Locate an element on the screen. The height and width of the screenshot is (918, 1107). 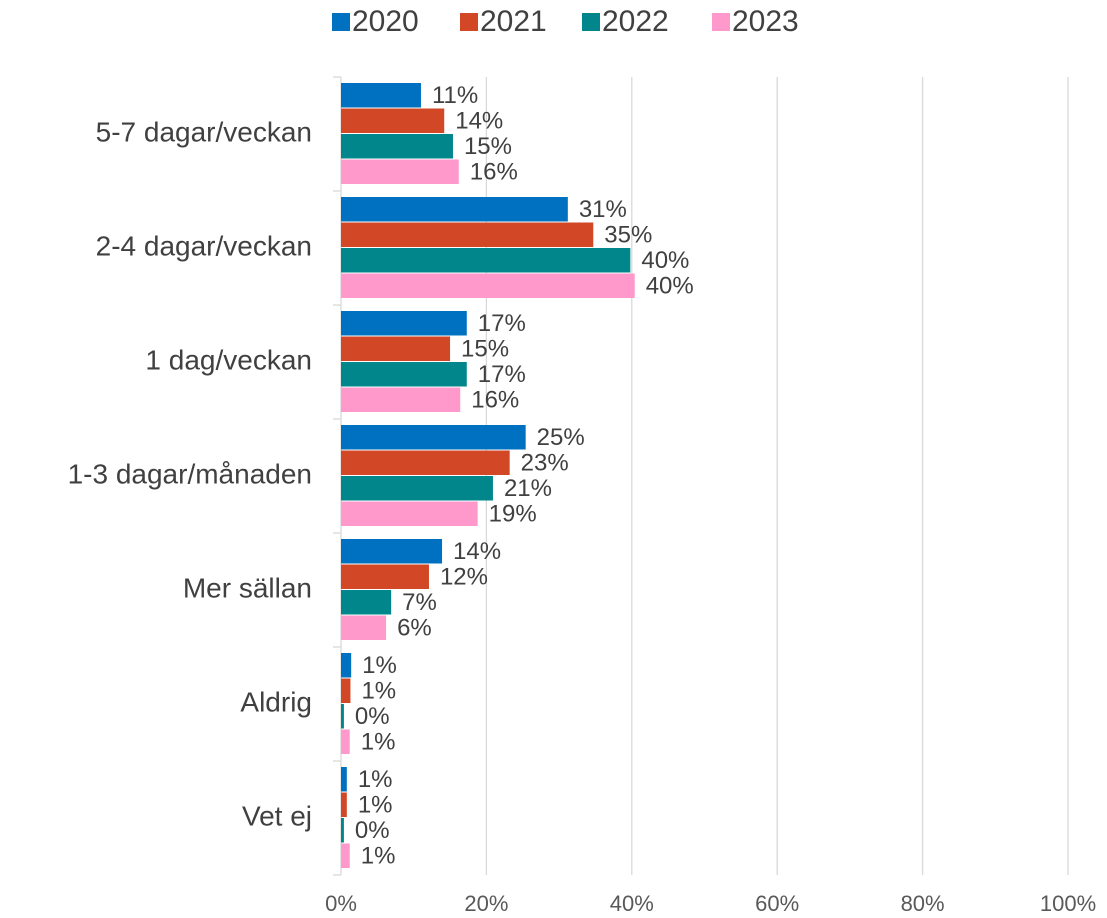
value-label: 21% is located at coordinates (528, 488).